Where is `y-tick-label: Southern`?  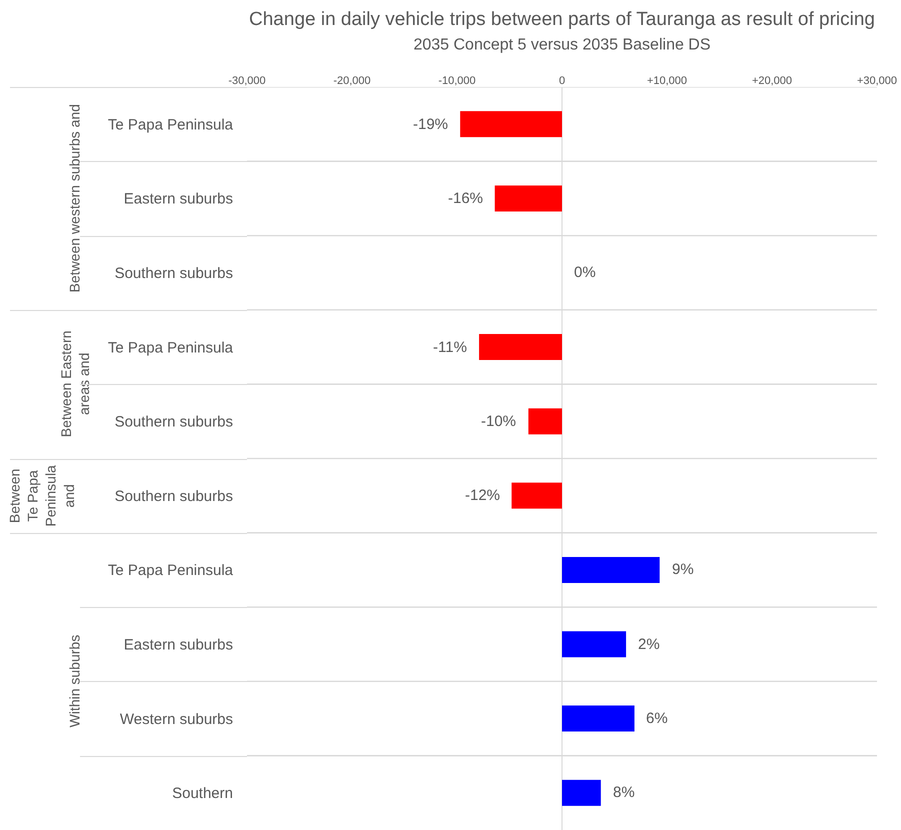
y-tick-label: Southern is located at coordinates (202, 793).